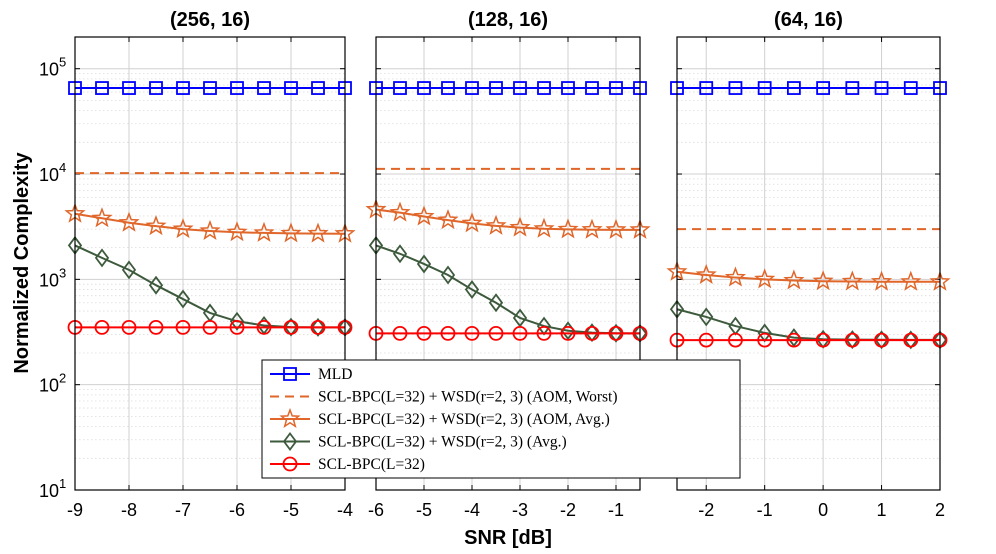  Describe the element at coordinates (52, 277) in the screenshot. I see `y-tick-label: 10³` at that location.